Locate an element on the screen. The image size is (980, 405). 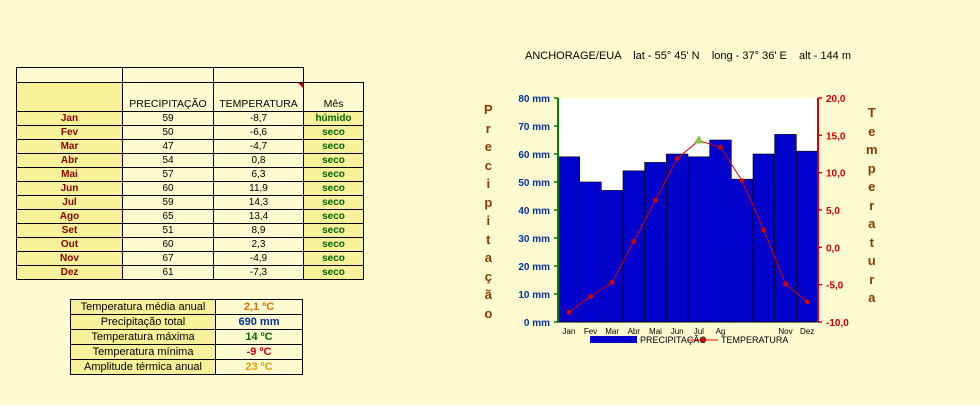
x-tick-label: Ag is located at coordinates (721, 331).